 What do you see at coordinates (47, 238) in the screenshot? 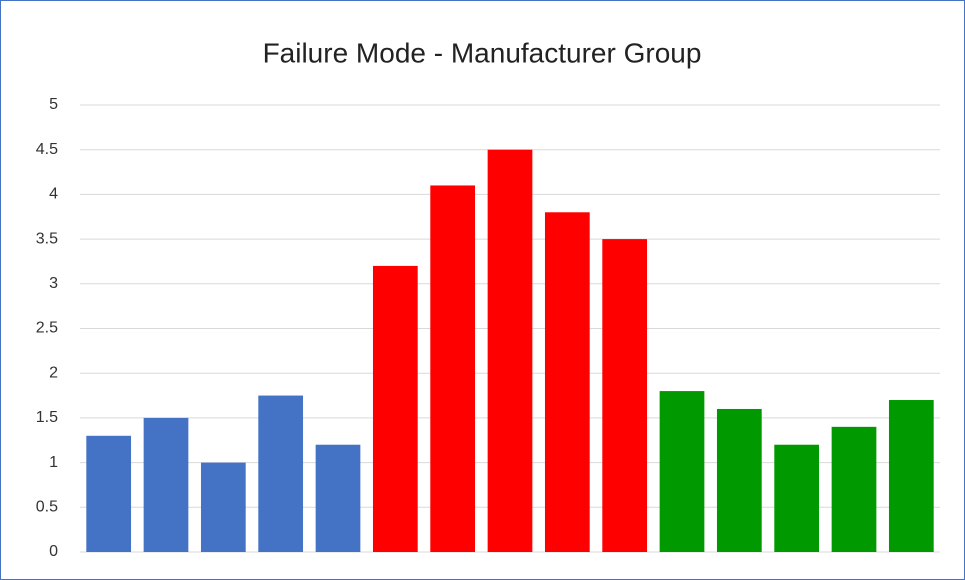
I see `y-tick-label: 3.5` at bounding box center [47, 238].